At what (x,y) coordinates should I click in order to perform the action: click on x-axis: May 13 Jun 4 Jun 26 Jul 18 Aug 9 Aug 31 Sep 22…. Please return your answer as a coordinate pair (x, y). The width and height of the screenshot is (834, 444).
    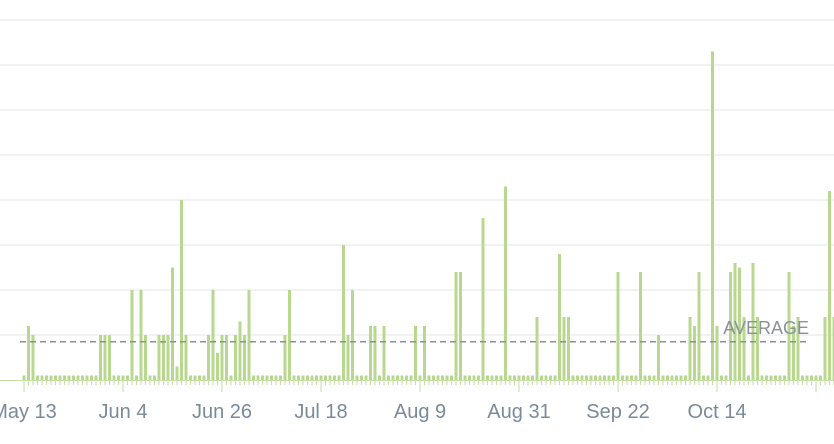
    Looking at the image, I should click on (417, 401).